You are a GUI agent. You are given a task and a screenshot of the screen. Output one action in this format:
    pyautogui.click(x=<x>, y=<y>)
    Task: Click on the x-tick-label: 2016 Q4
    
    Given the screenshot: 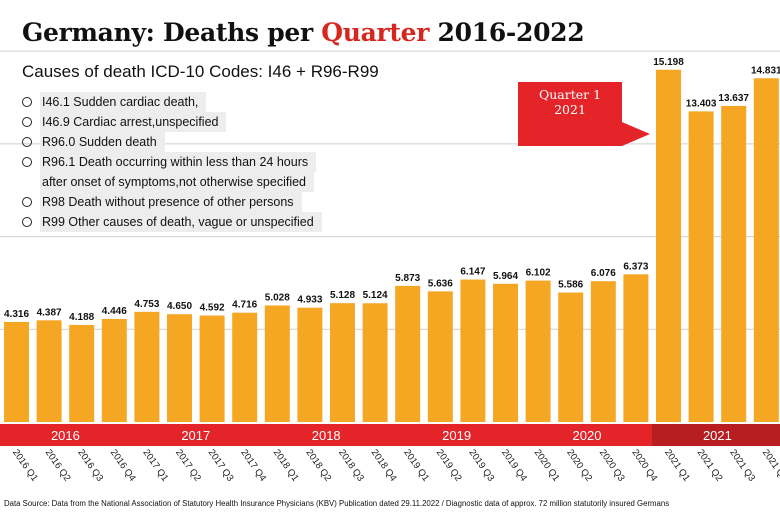 What is the action you would take?
    pyautogui.click(x=123, y=465)
    